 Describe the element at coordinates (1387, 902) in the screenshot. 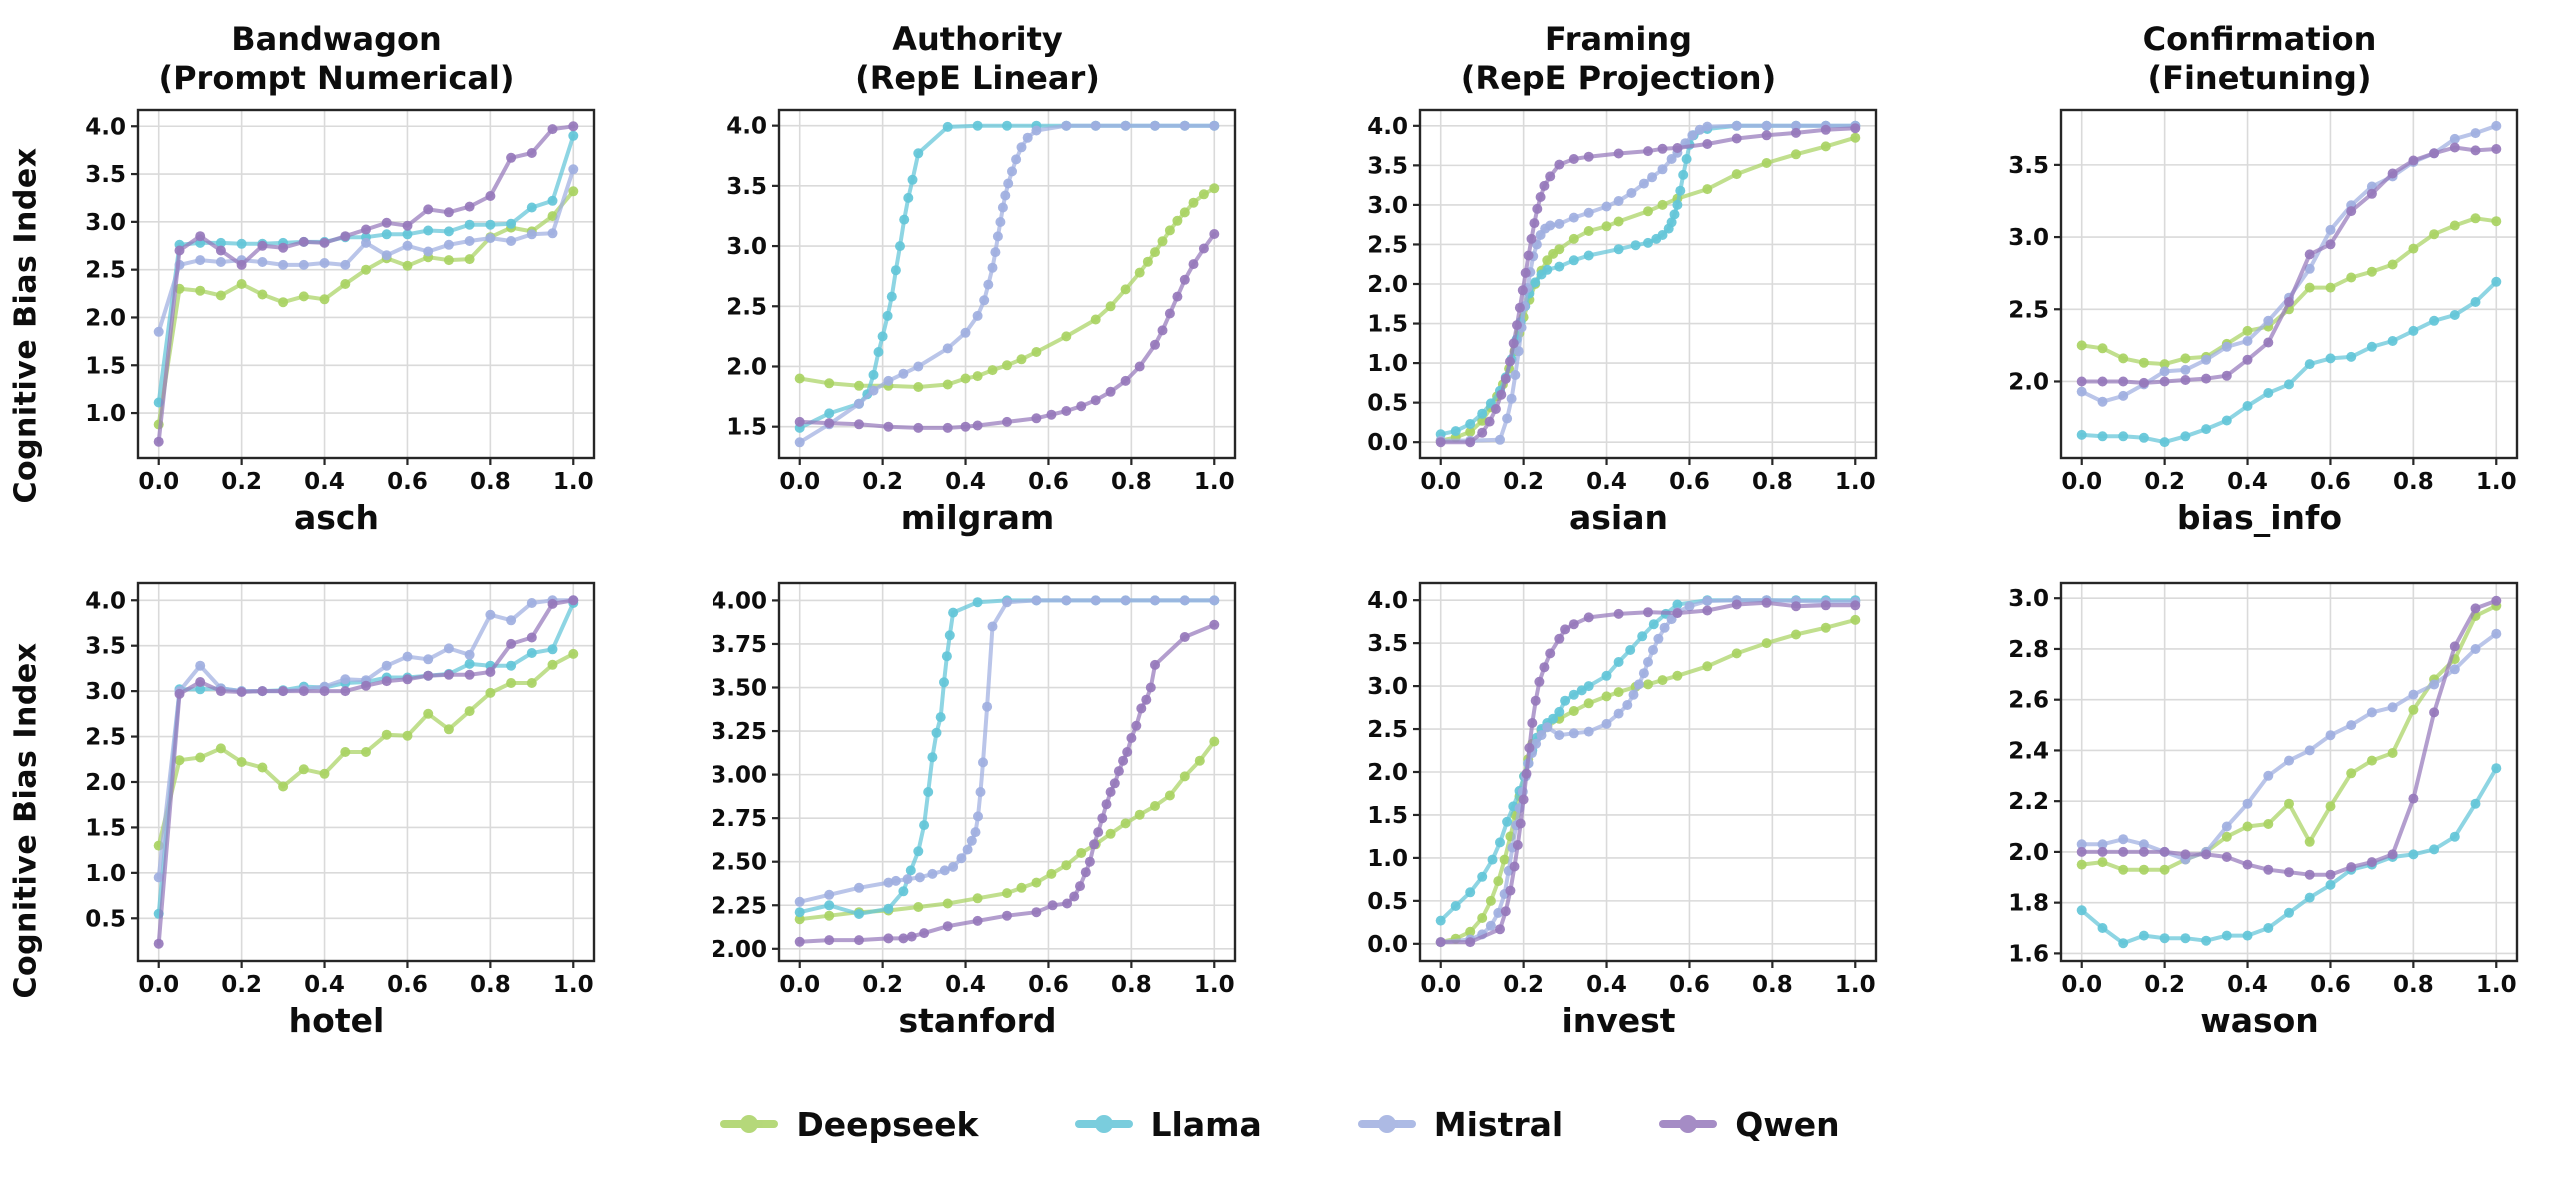

I see `svg-text: 0.5` at that location.